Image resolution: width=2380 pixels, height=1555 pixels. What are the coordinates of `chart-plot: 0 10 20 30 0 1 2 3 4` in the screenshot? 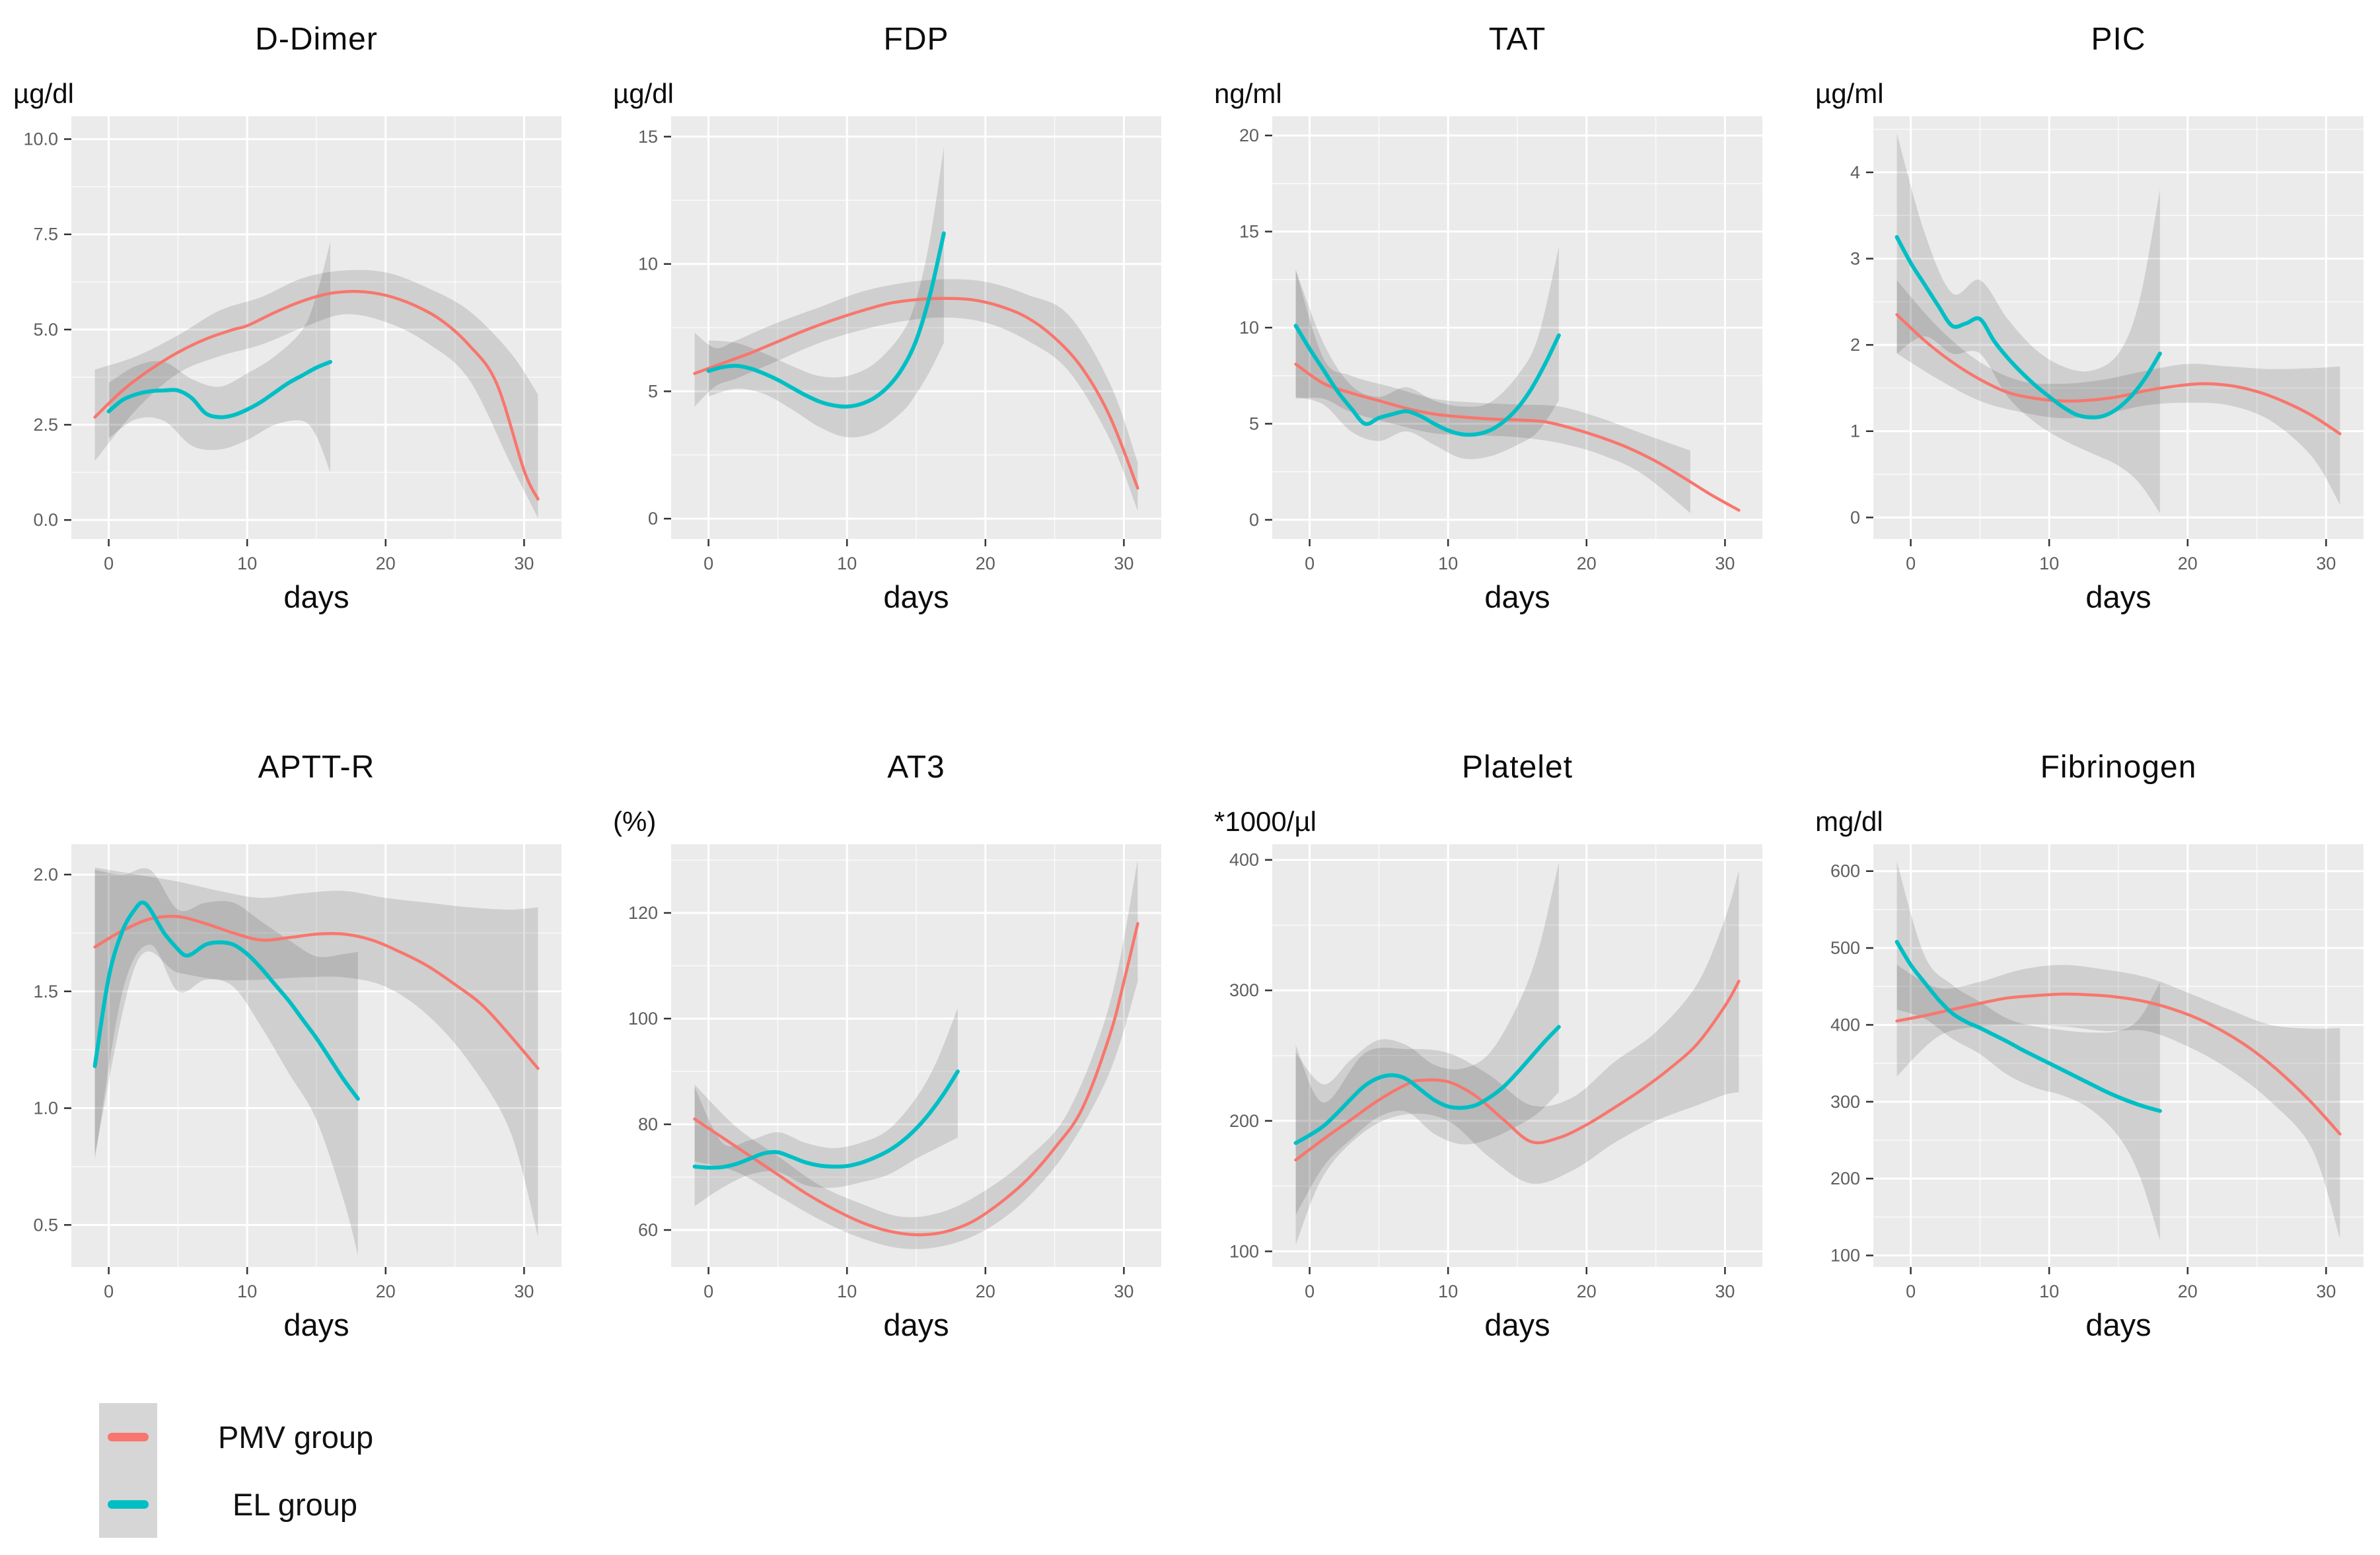 It's located at (2106, 344).